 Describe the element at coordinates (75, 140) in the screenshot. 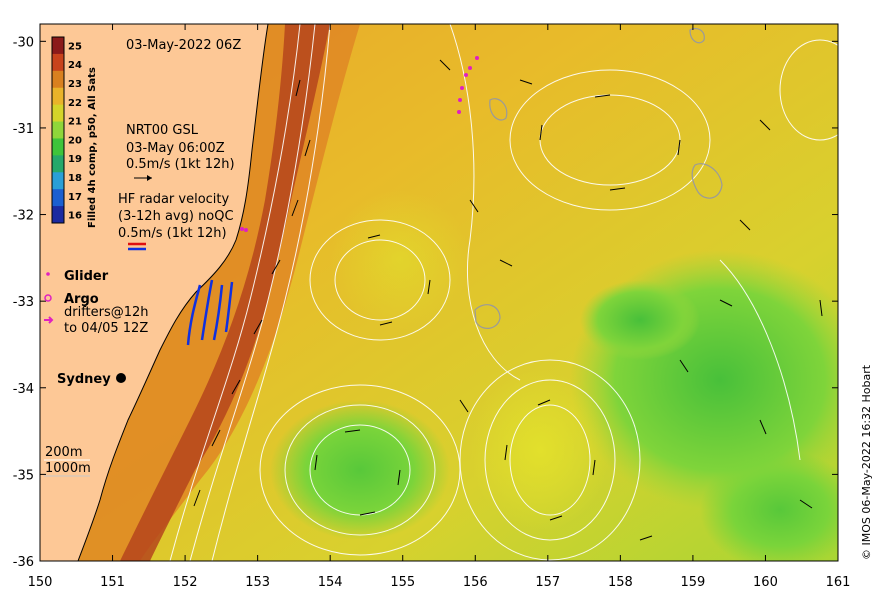

I see `colorbar-tick-label: 20` at that location.